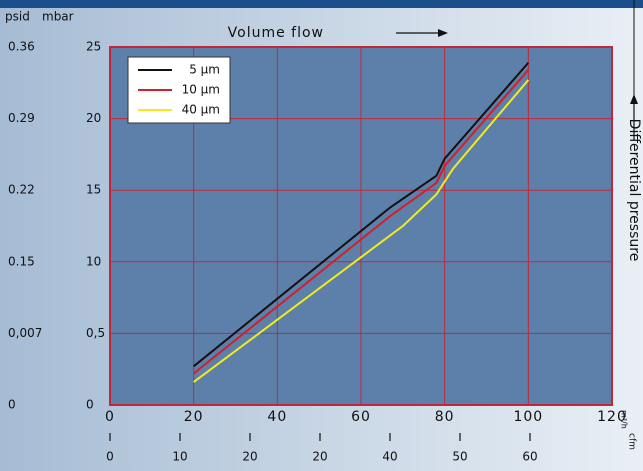  I want to click on y2-tick-label: 0.29, so click(21, 118).